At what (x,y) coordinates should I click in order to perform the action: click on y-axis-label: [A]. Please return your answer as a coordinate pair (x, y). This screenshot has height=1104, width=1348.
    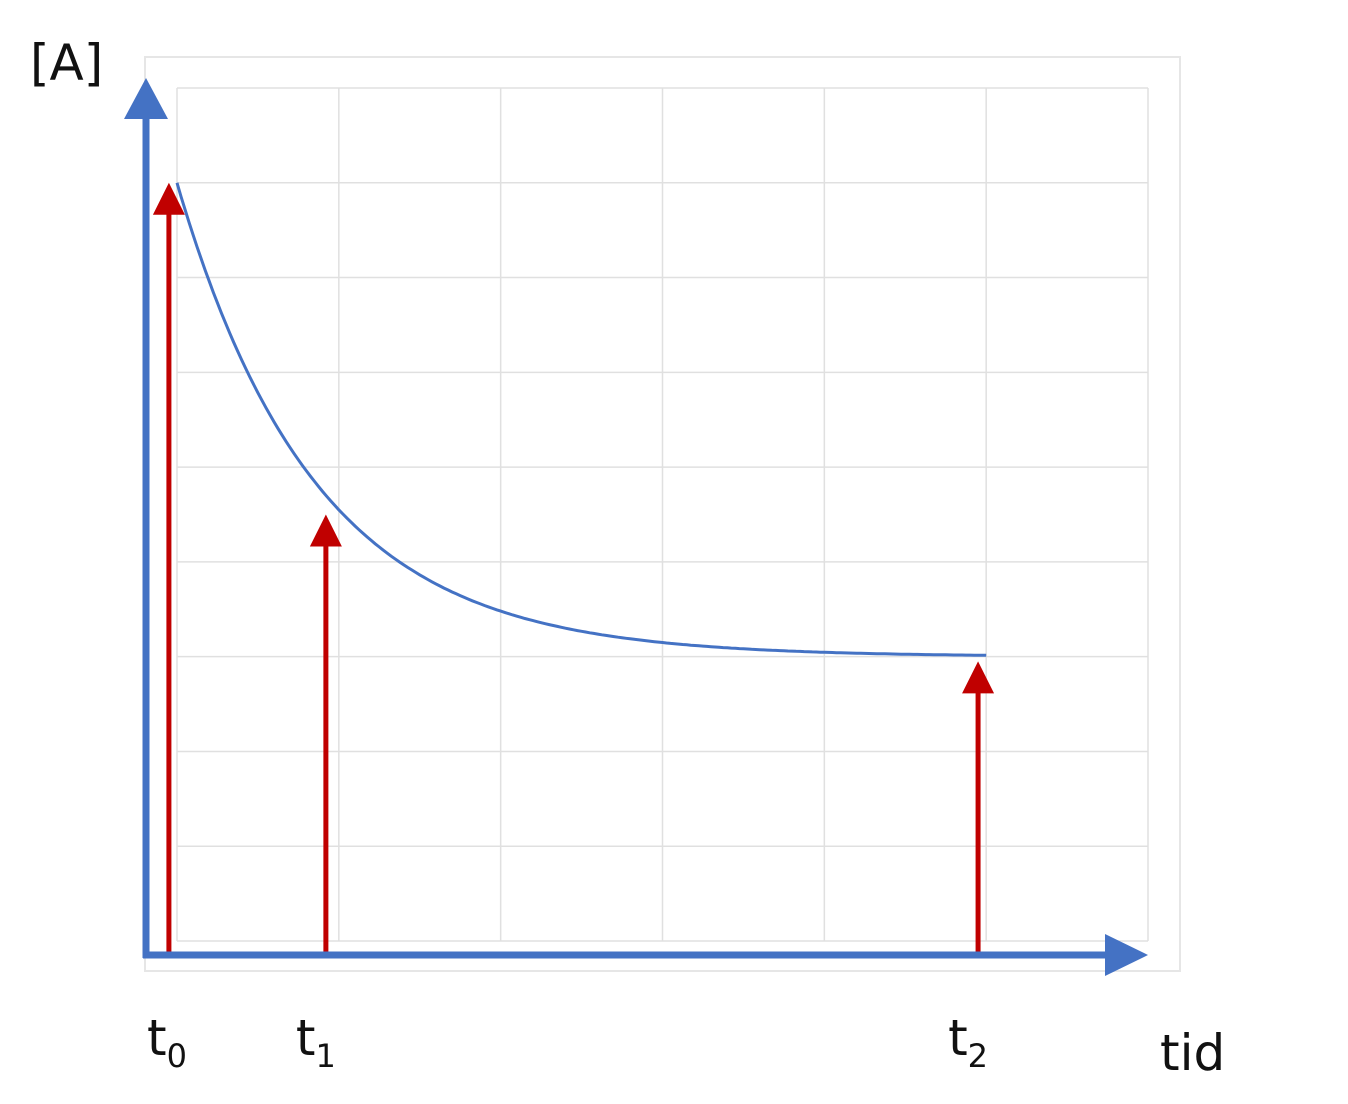
    Looking at the image, I should click on (66, 63).